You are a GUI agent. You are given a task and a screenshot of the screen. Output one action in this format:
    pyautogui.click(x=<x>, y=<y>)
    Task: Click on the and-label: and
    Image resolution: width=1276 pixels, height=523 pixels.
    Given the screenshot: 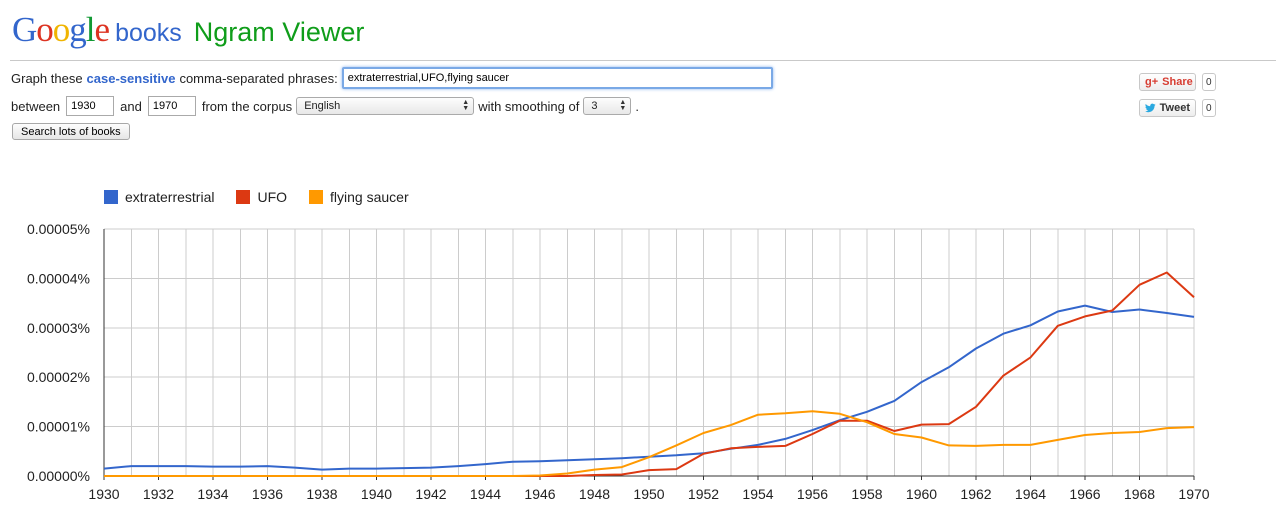 What is the action you would take?
    pyautogui.click(x=131, y=106)
    